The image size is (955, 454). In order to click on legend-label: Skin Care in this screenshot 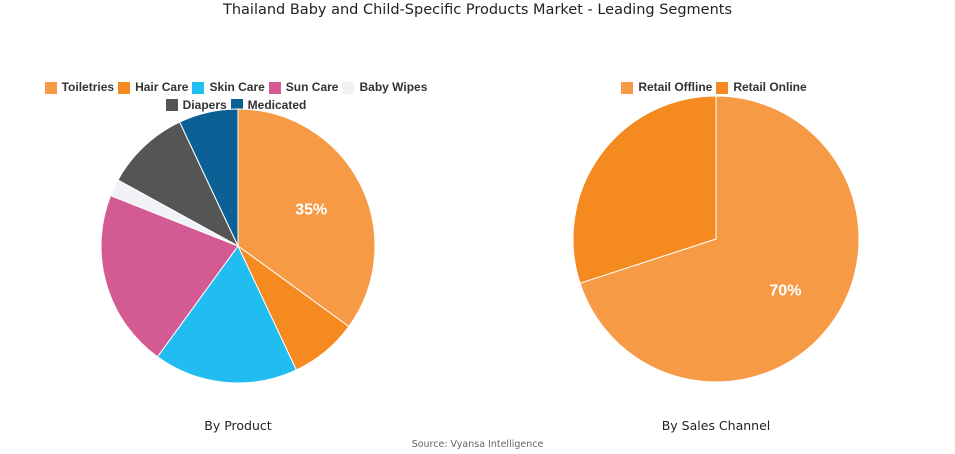, I will do `click(237, 87)`.